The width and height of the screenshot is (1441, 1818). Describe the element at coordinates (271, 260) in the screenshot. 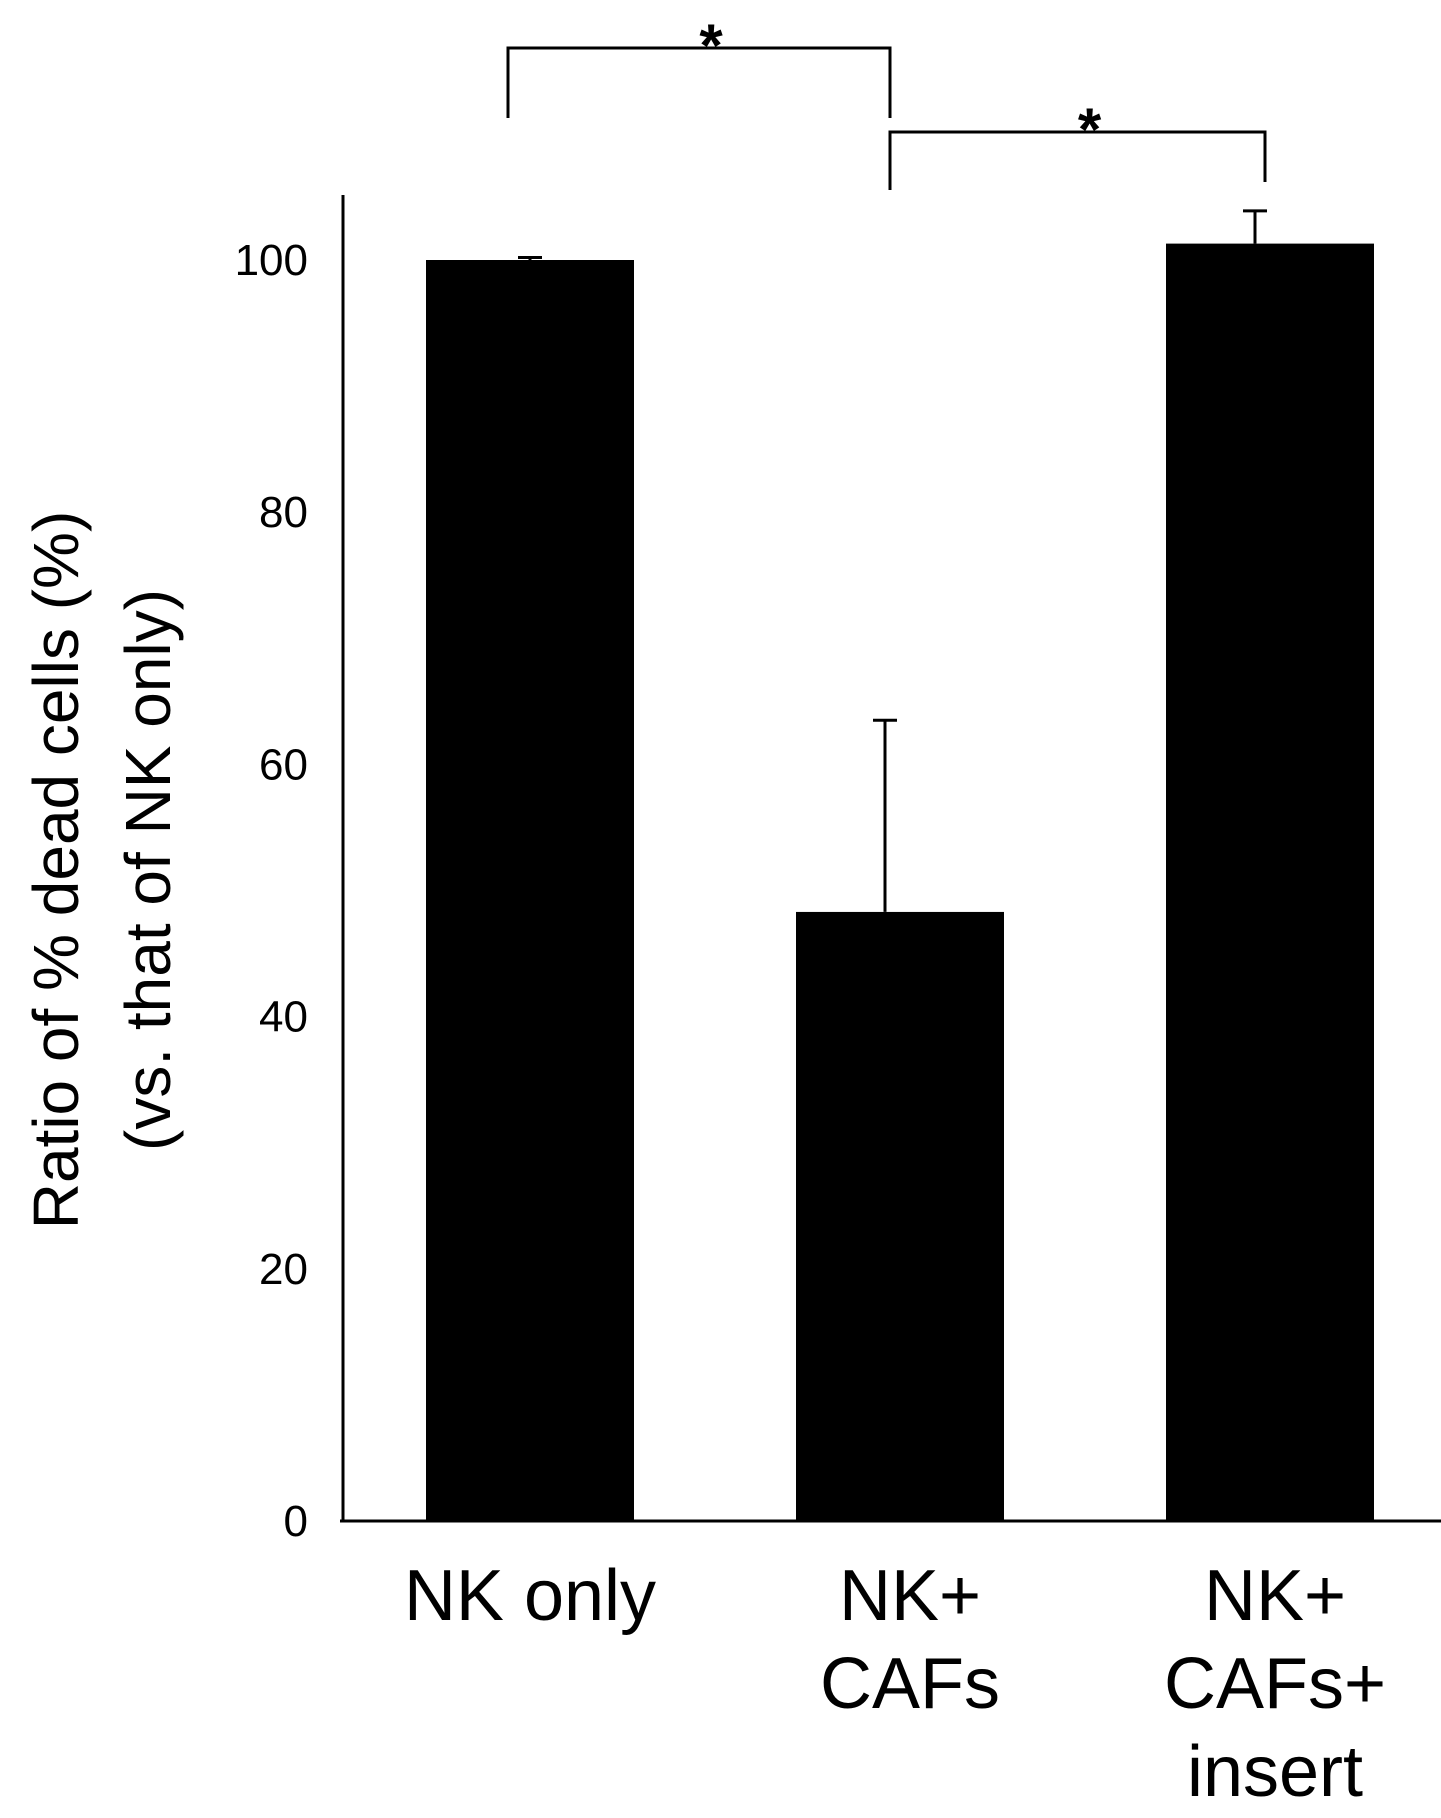

I see `y-tick-label: 100` at that location.